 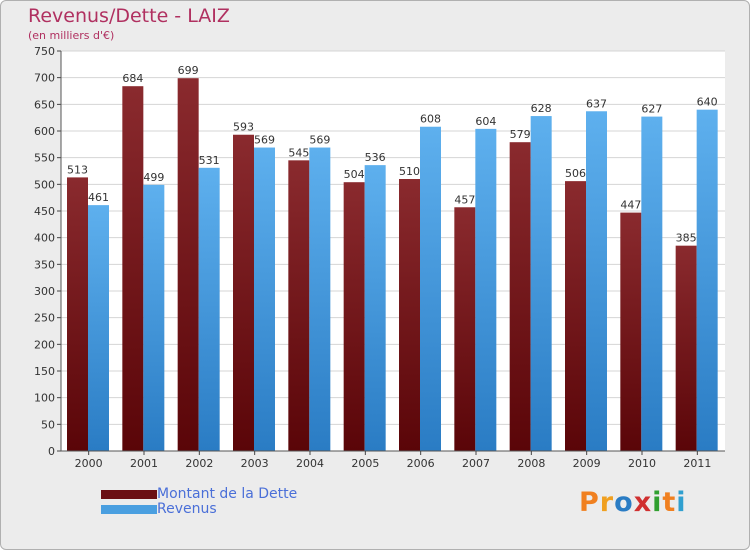 I want to click on y-tick-label: 200, so click(x=44, y=344).